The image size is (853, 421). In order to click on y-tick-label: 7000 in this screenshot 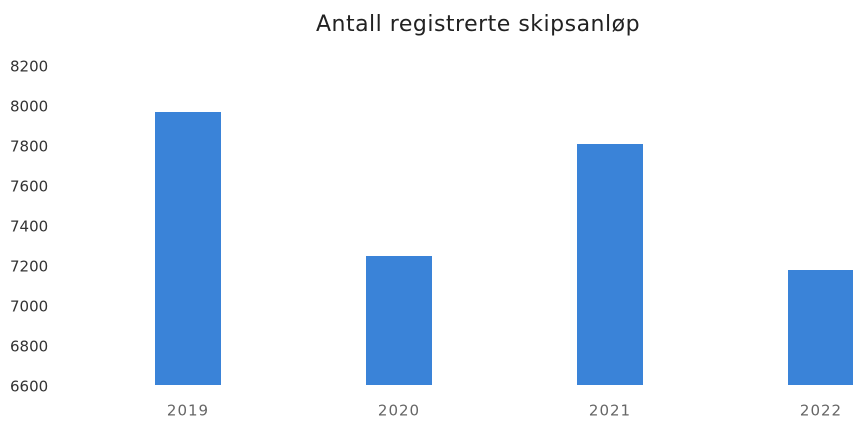, I will do `click(29, 307)`.